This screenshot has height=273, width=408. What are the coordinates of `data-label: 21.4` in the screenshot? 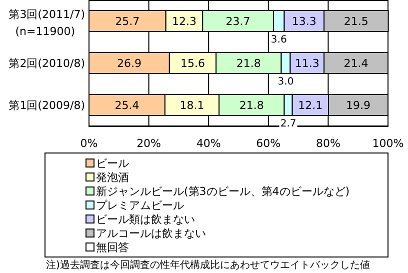 It's located at (356, 63).